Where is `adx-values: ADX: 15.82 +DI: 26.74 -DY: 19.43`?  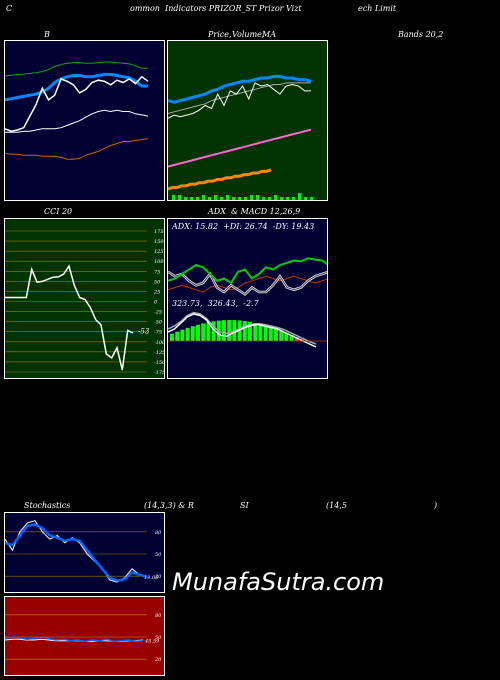
adx-values: ADX: 15.82 +DI: 26.74 -DY: 19.43 is located at coordinates (243, 226).